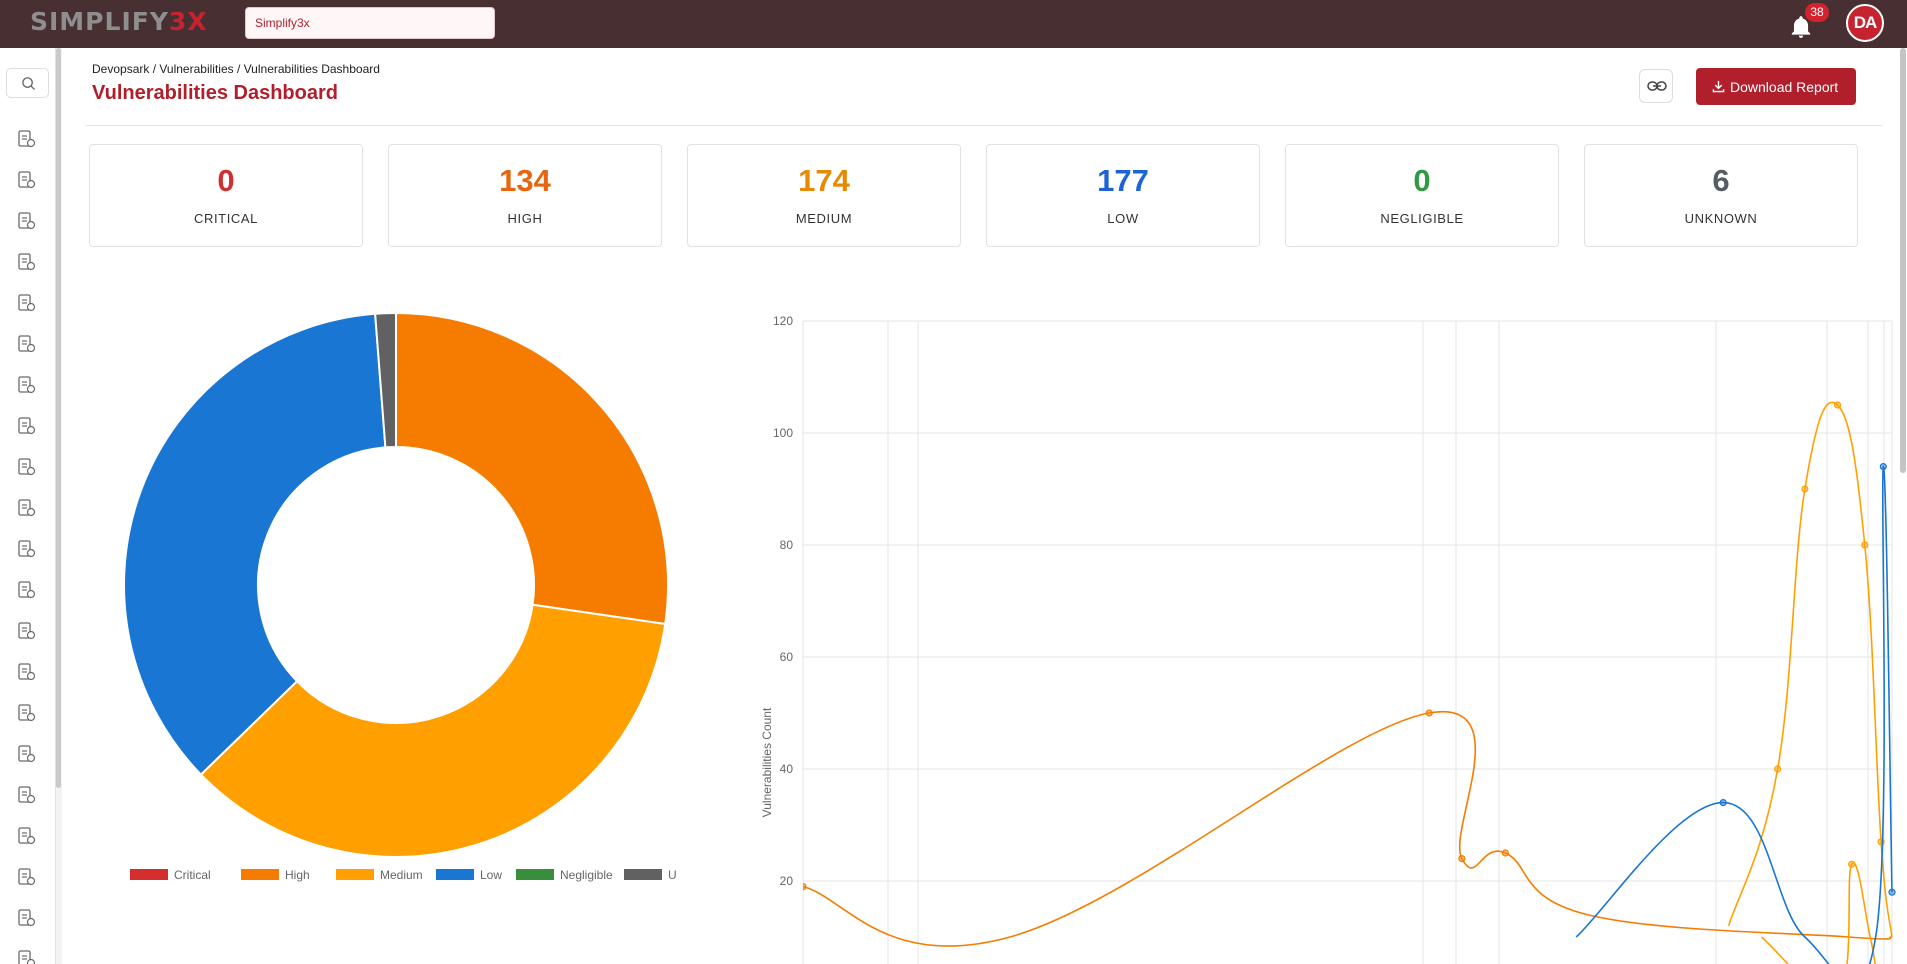  Describe the element at coordinates (119, 22) in the screenshot. I see `logo: SIMPLIFY3X` at that location.